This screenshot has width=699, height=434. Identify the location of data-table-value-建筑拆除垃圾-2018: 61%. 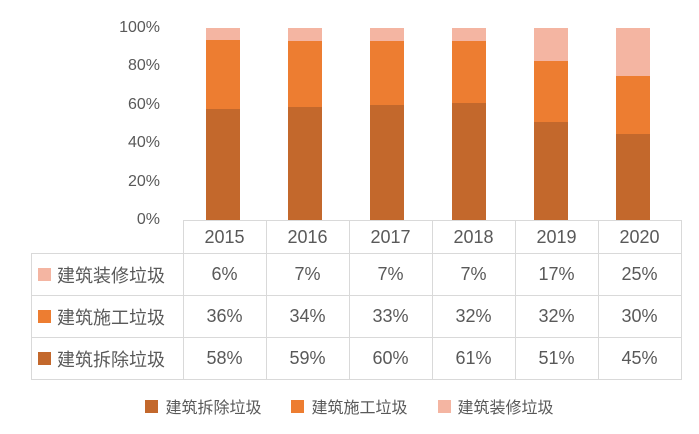
(473, 358).